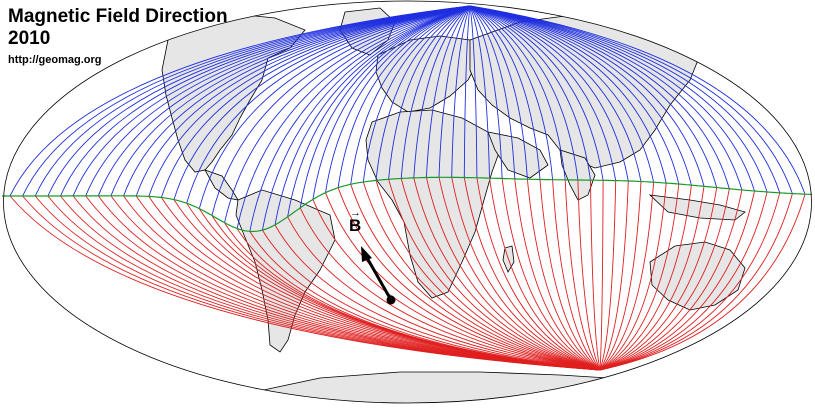  Describe the element at coordinates (118, 16) in the screenshot. I see `map-title: Magnetic Field Direction` at that location.